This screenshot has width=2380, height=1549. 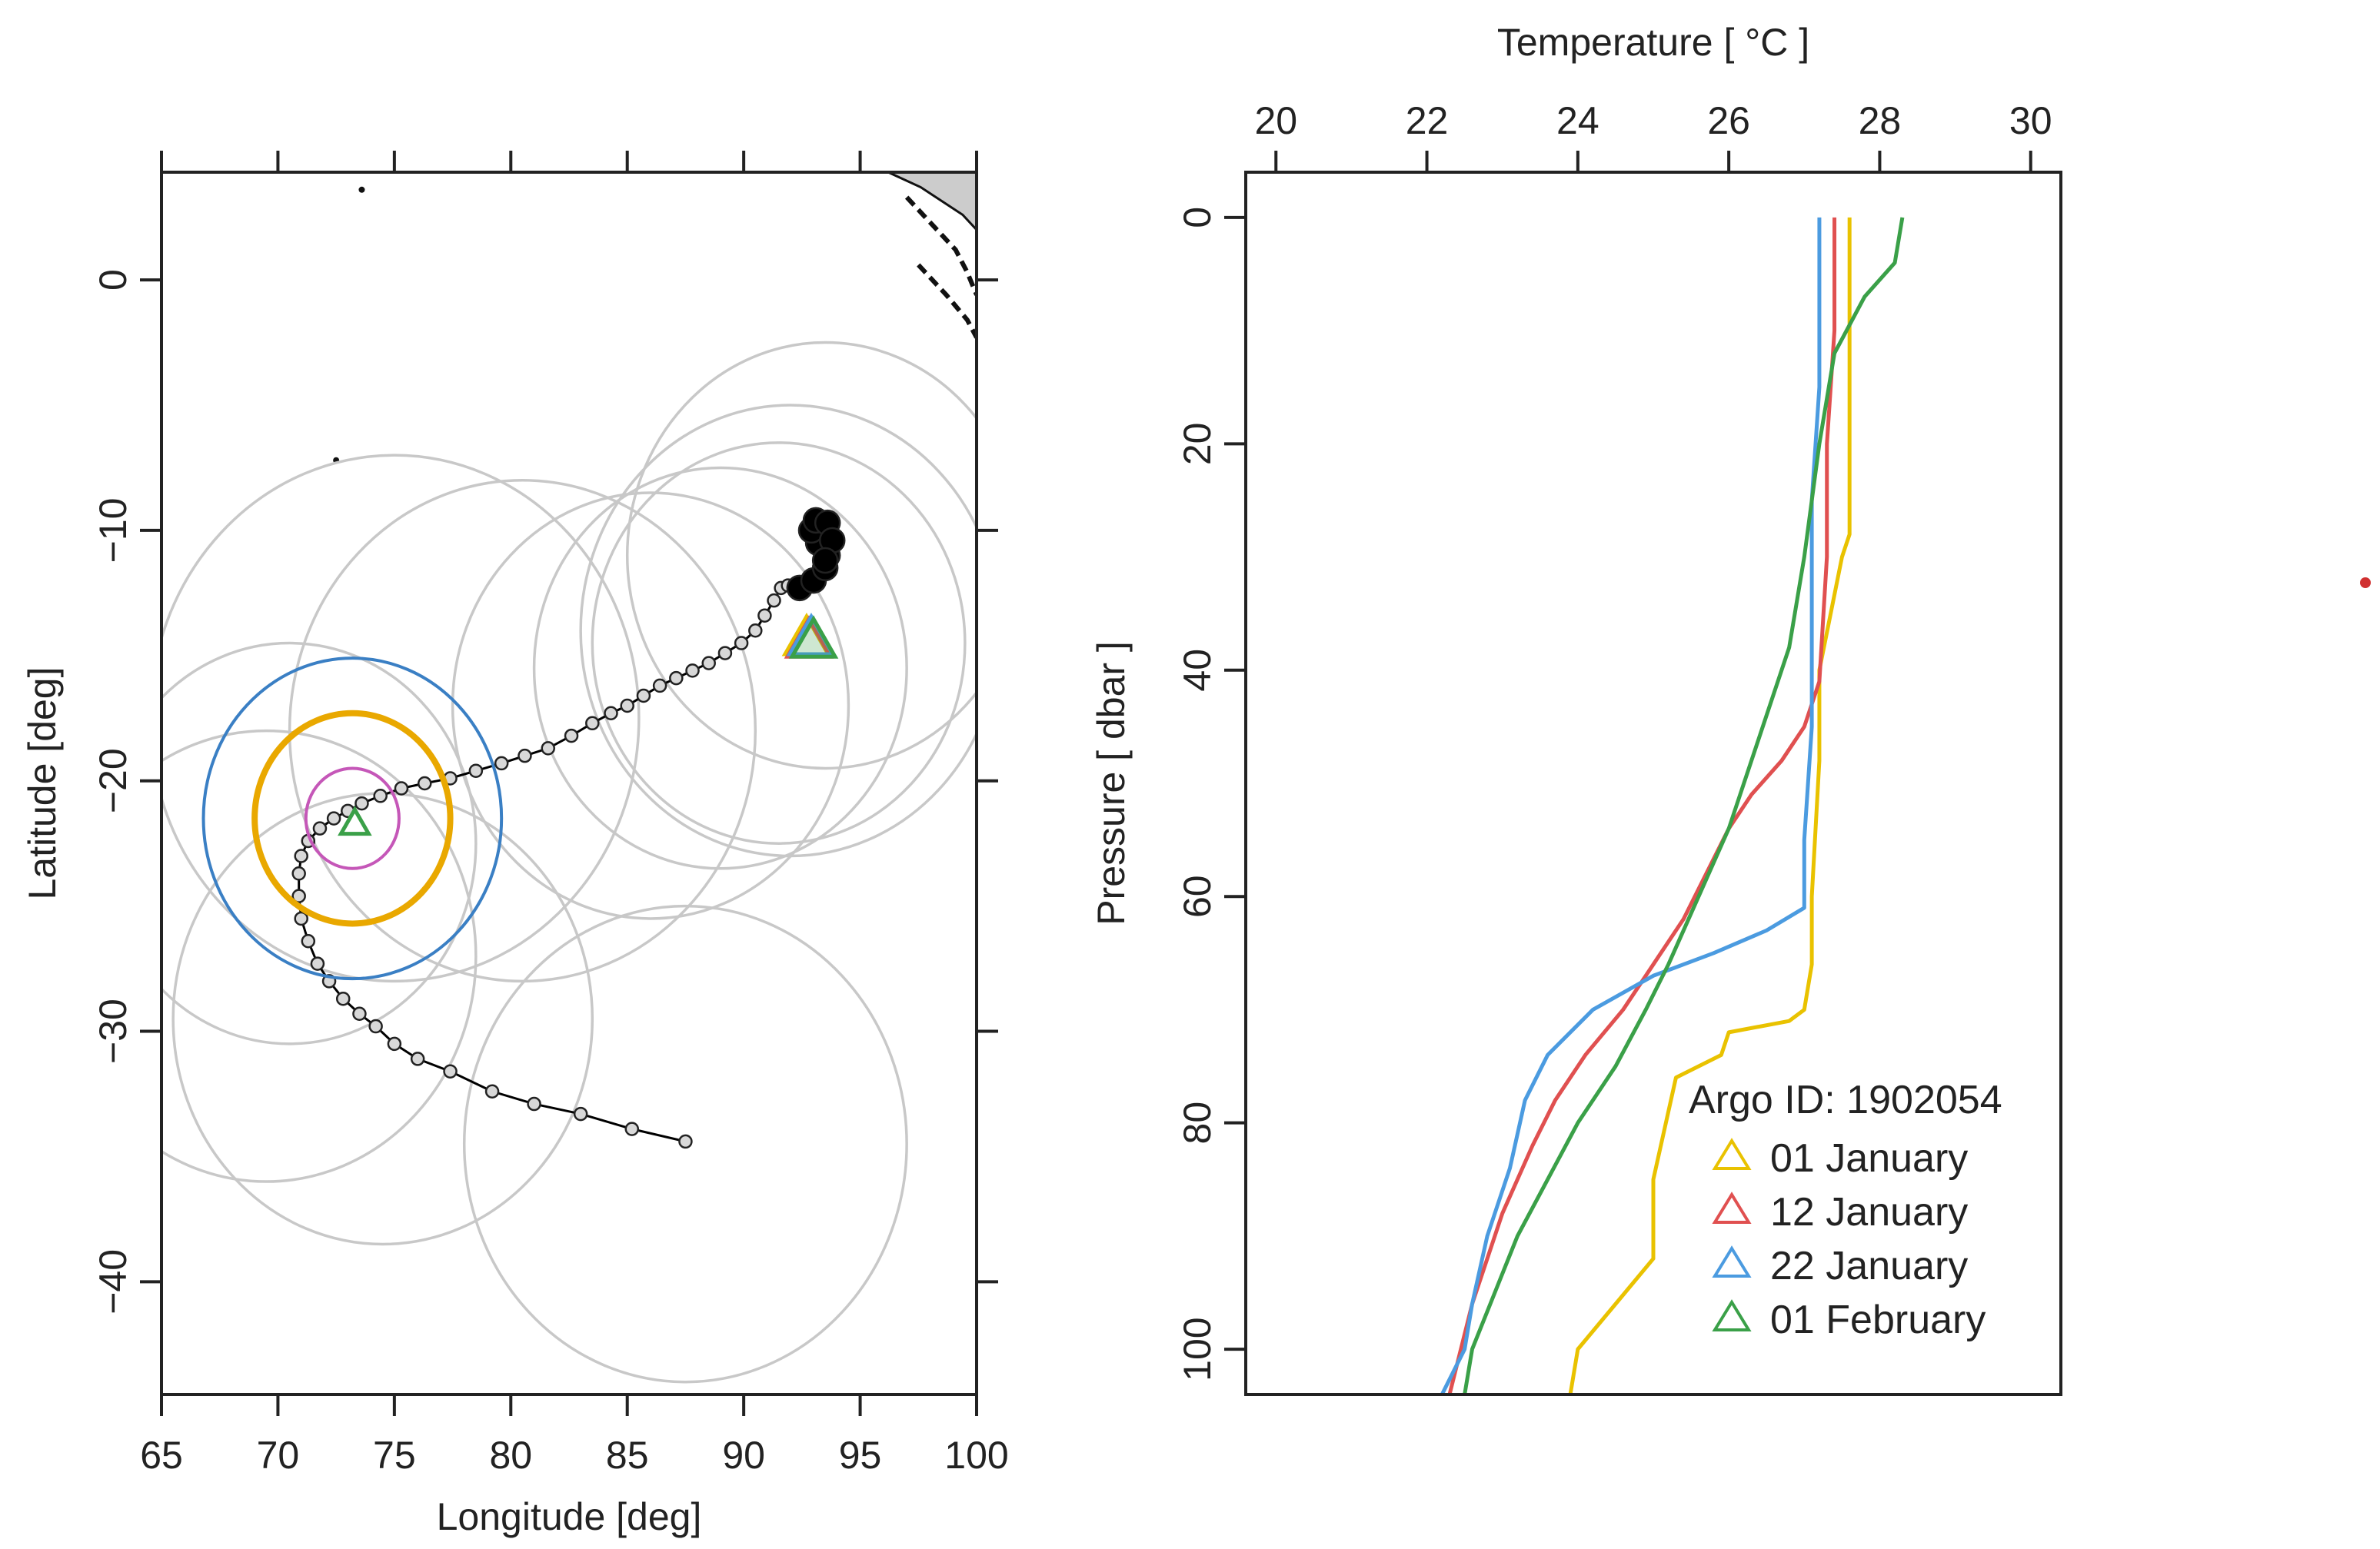 I want to click on map-y-tick-label: −30, so click(x=113, y=1031).